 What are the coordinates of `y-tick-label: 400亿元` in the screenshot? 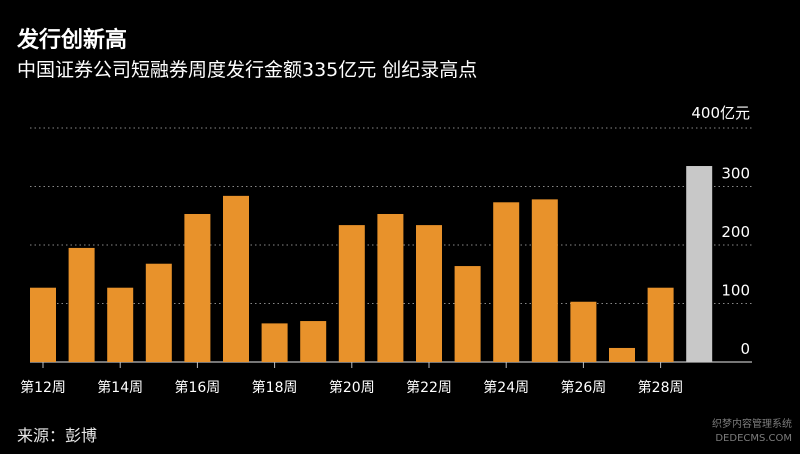 It's located at (720, 113).